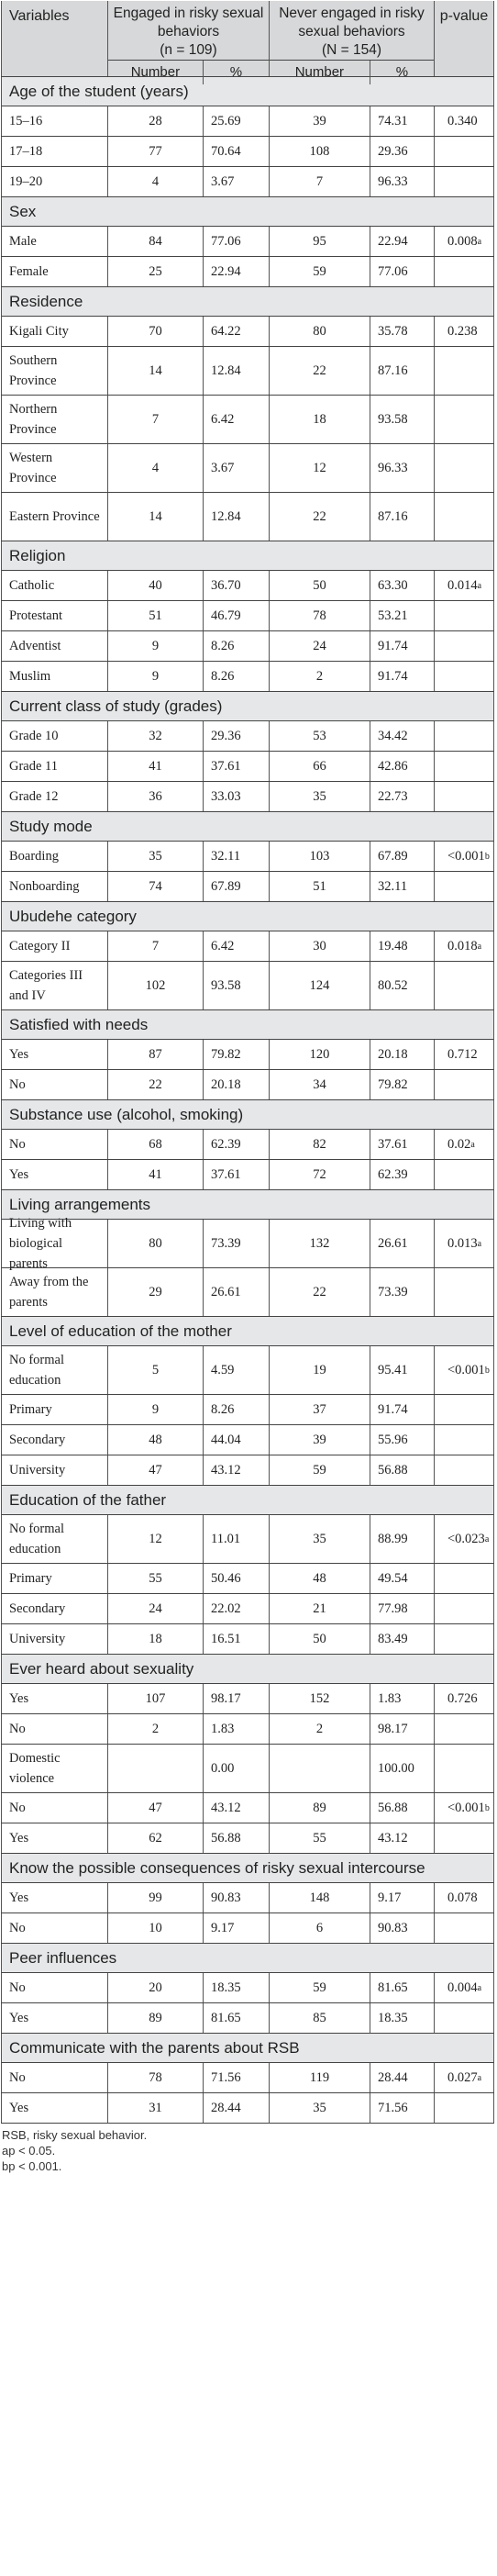 The width and height of the screenshot is (497, 2576). I want to click on never-percent: 88.99, so click(402, 1539).